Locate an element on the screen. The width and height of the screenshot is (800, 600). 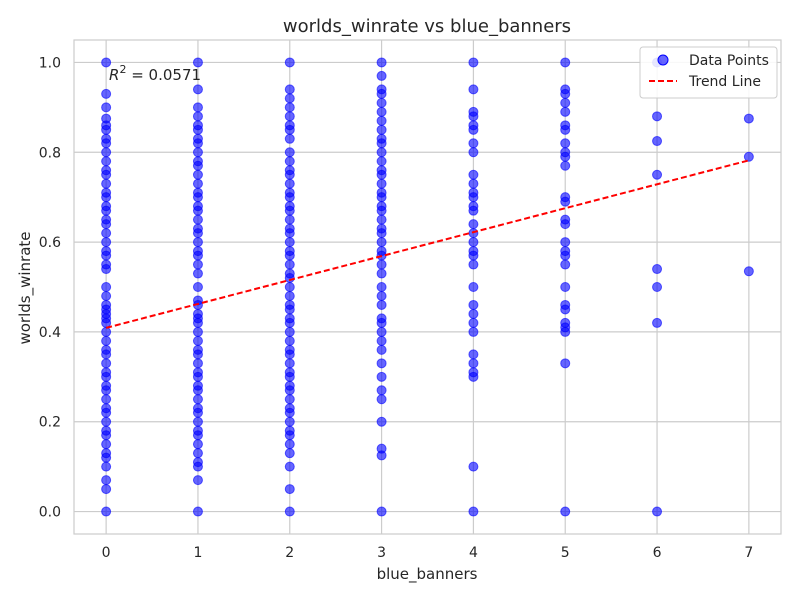
y-tick-label: 0.0 is located at coordinates (50, 513).